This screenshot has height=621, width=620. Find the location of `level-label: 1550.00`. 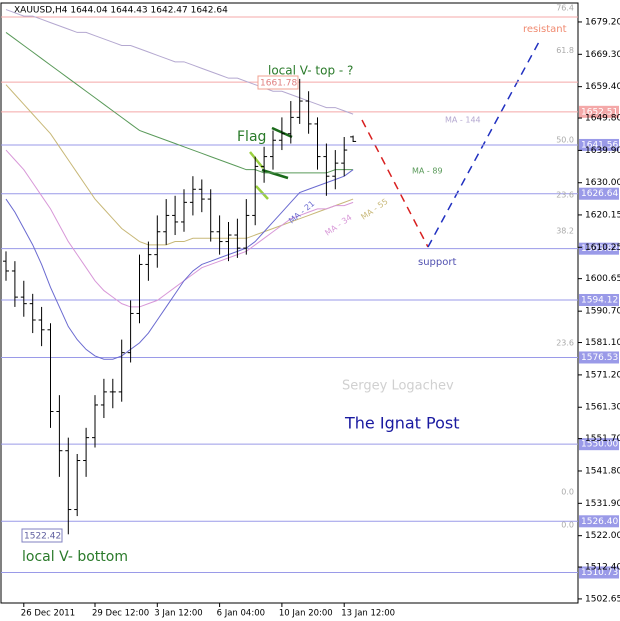

level-label: 1550.00 is located at coordinates (599, 445).